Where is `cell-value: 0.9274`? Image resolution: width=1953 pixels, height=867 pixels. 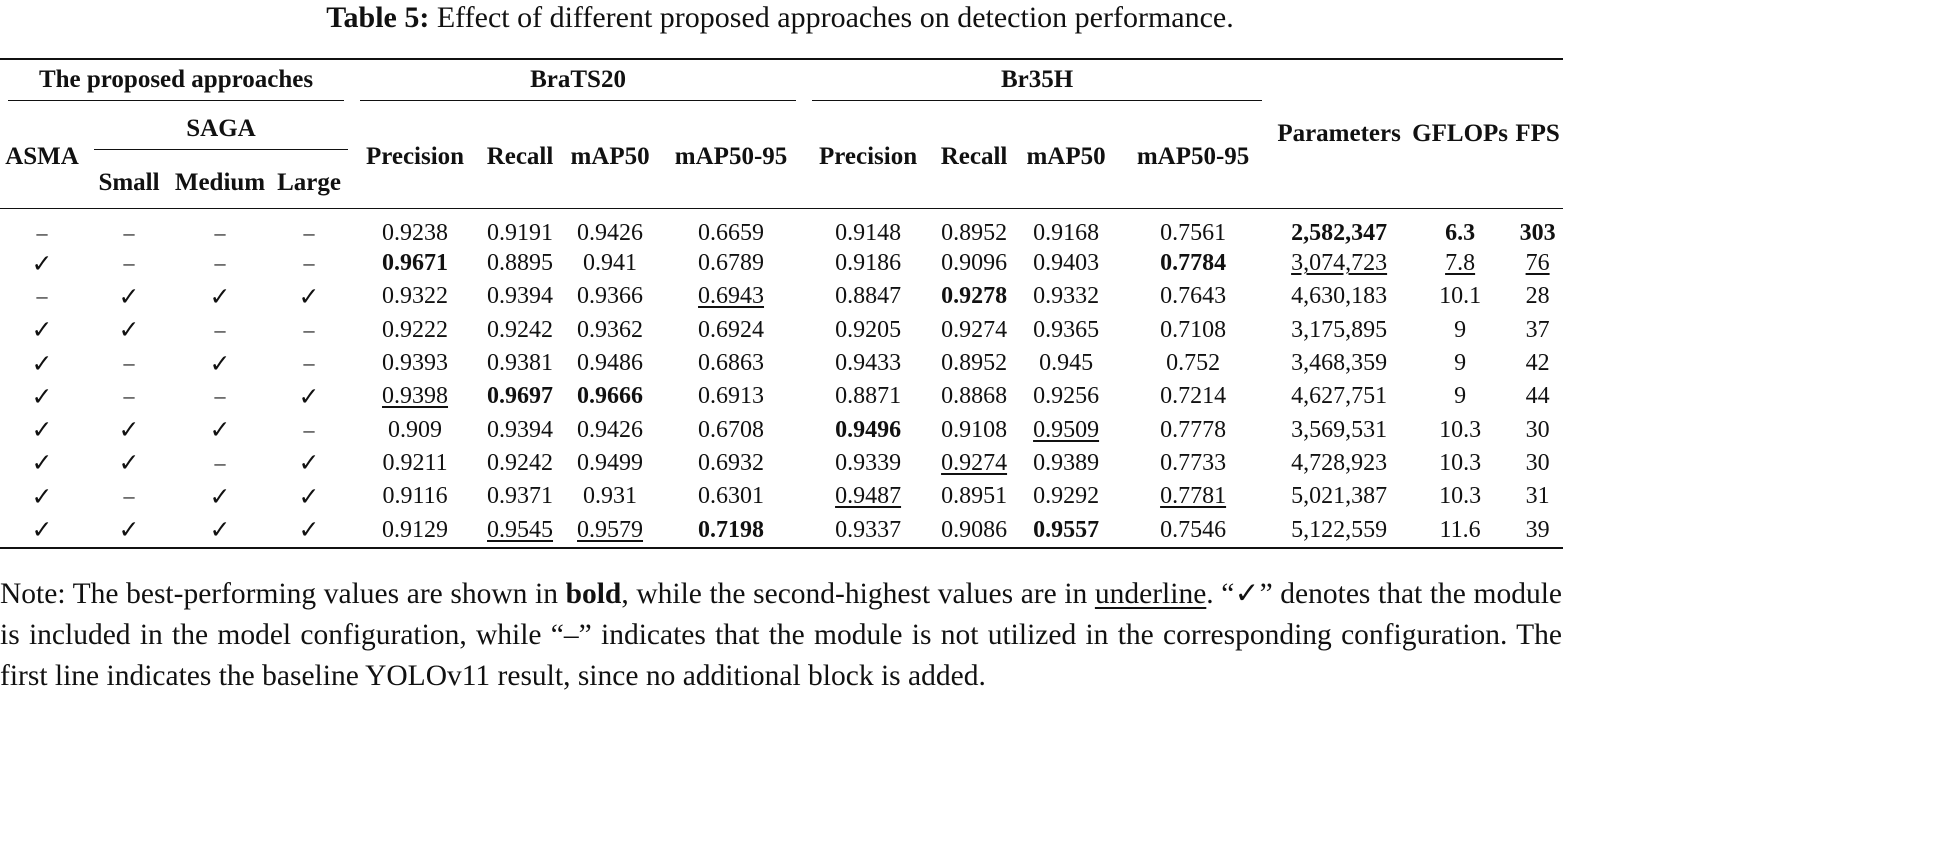 cell-value: 0.9274 is located at coordinates (974, 329).